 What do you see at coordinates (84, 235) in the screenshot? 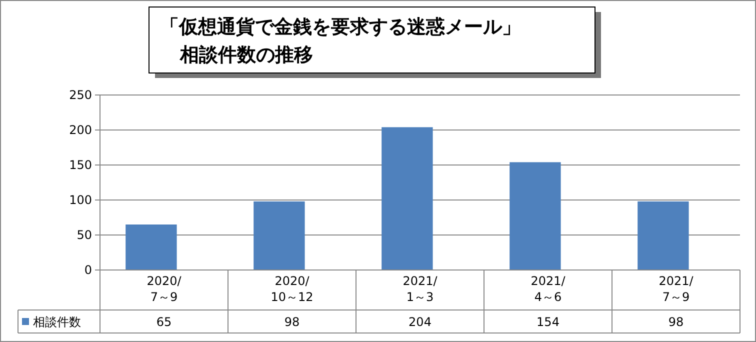
I see `y-tick-label: 50` at bounding box center [84, 235].